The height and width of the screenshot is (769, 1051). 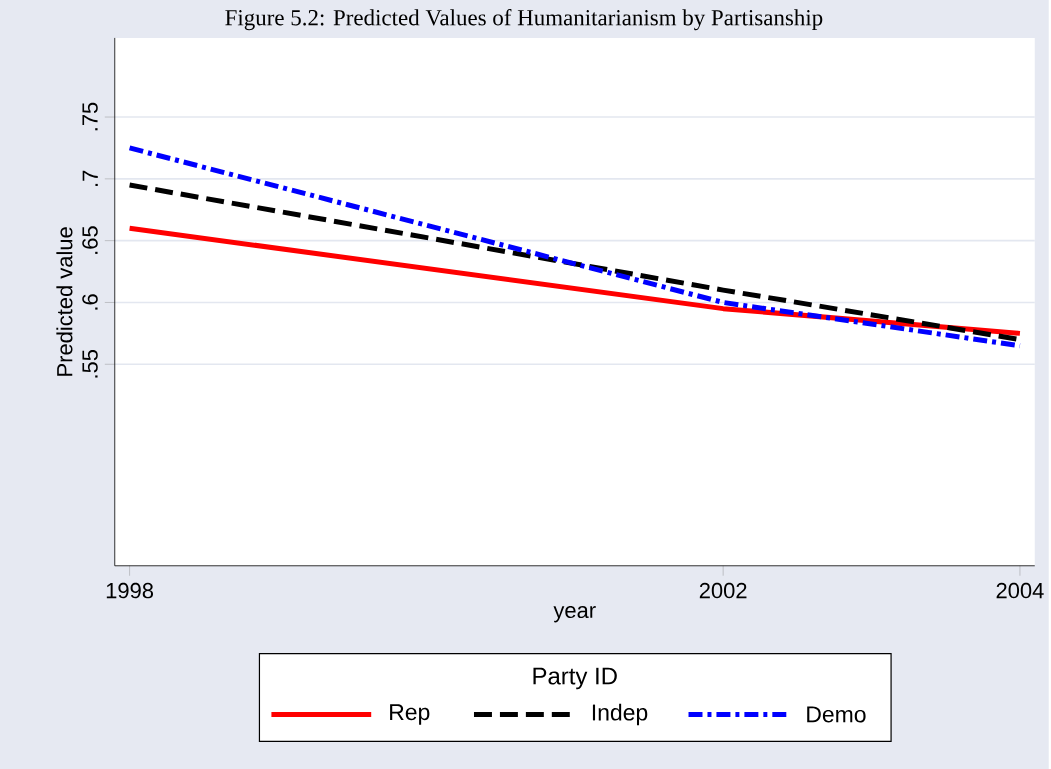 What do you see at coordinates (1020, 590) in the screenshot?
I see `x-tick-label: 2004` at bounding box center [1020, 590].